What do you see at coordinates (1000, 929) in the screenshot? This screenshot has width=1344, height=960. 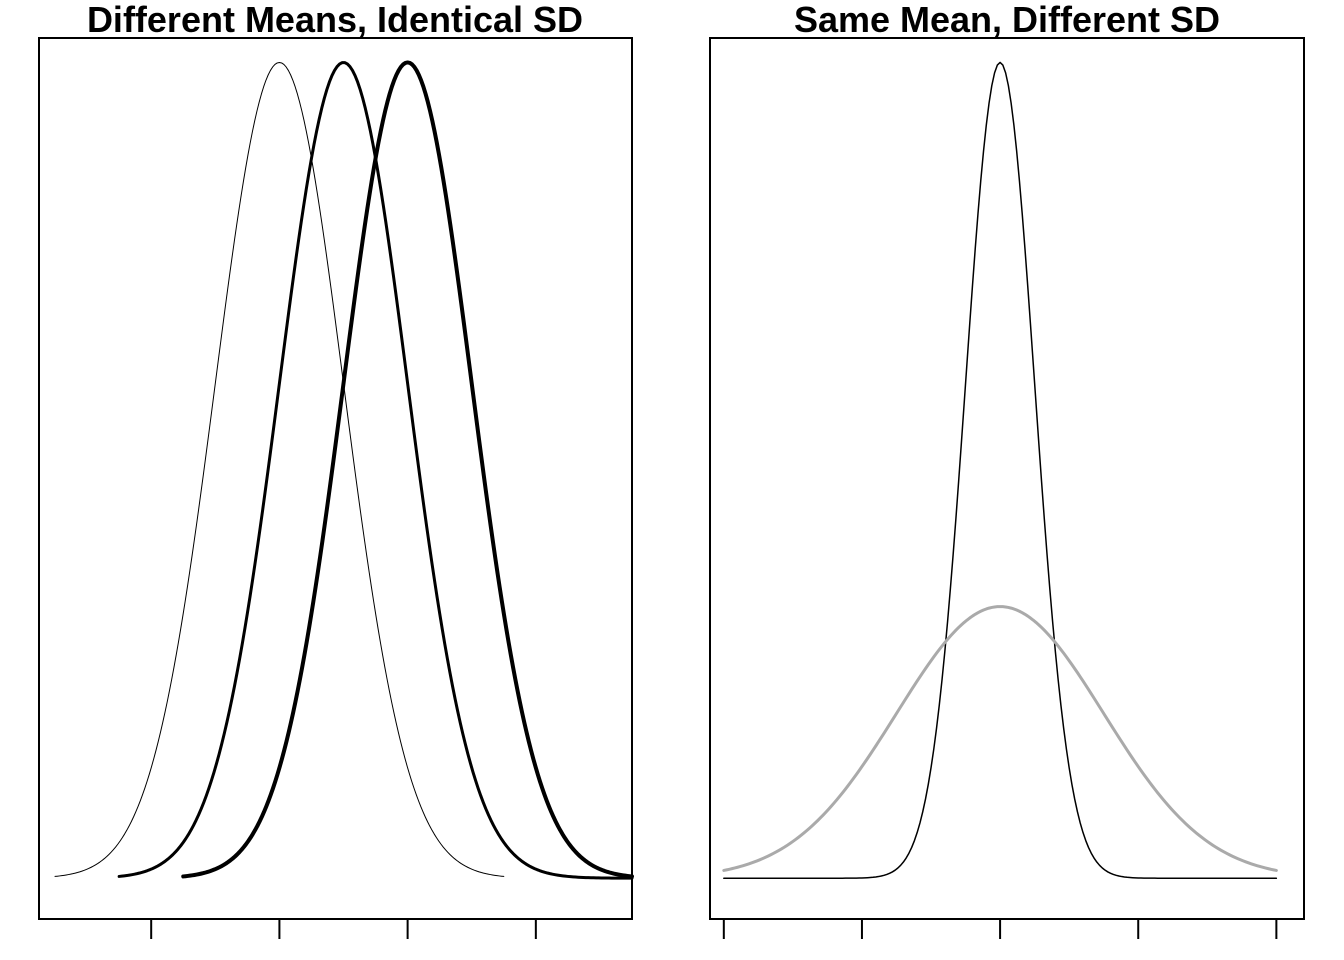 I see `right-panel-x-axis-ticks` at bounding box center [1000, 929].